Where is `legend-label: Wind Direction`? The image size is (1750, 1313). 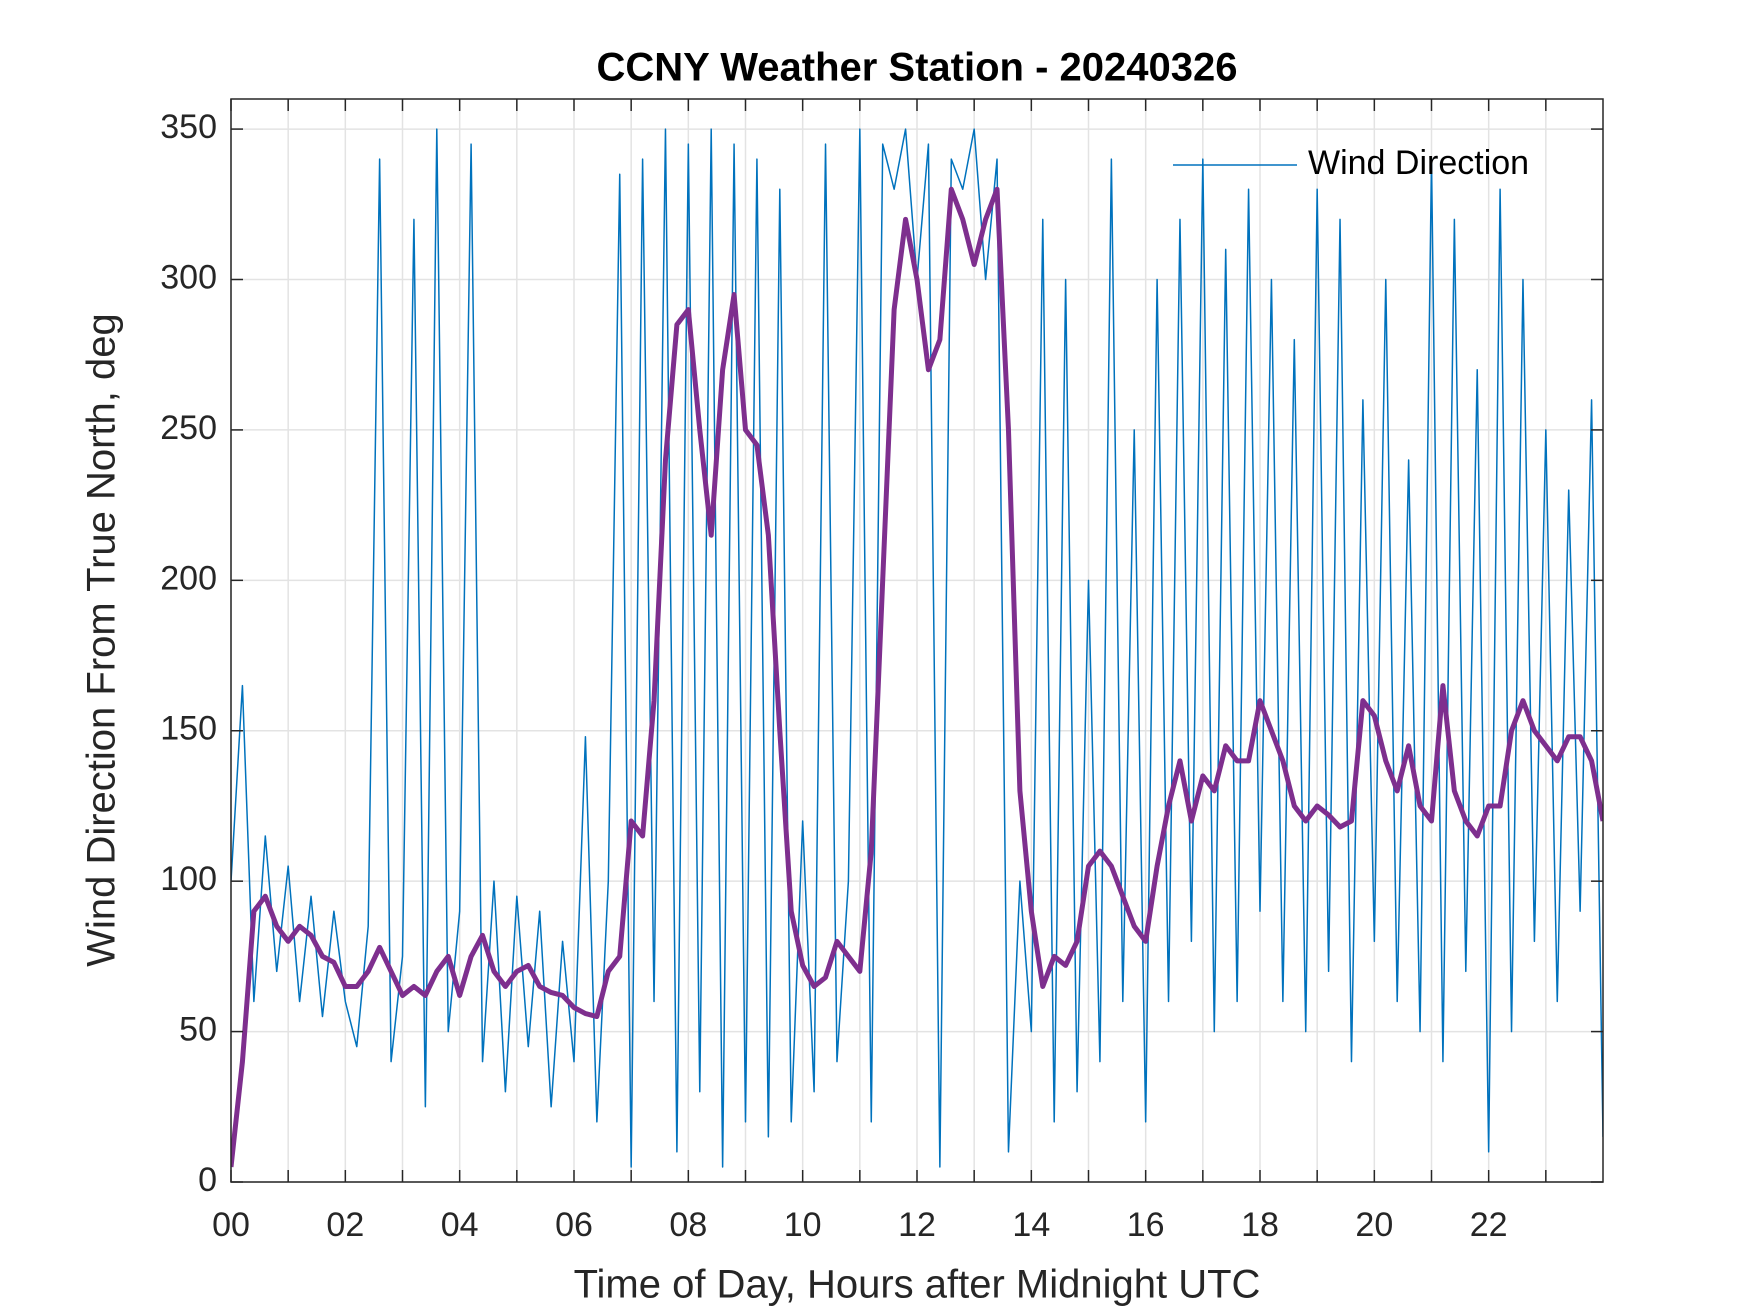
legend-label: Wind Direction is located at coordinates (1418, 163).